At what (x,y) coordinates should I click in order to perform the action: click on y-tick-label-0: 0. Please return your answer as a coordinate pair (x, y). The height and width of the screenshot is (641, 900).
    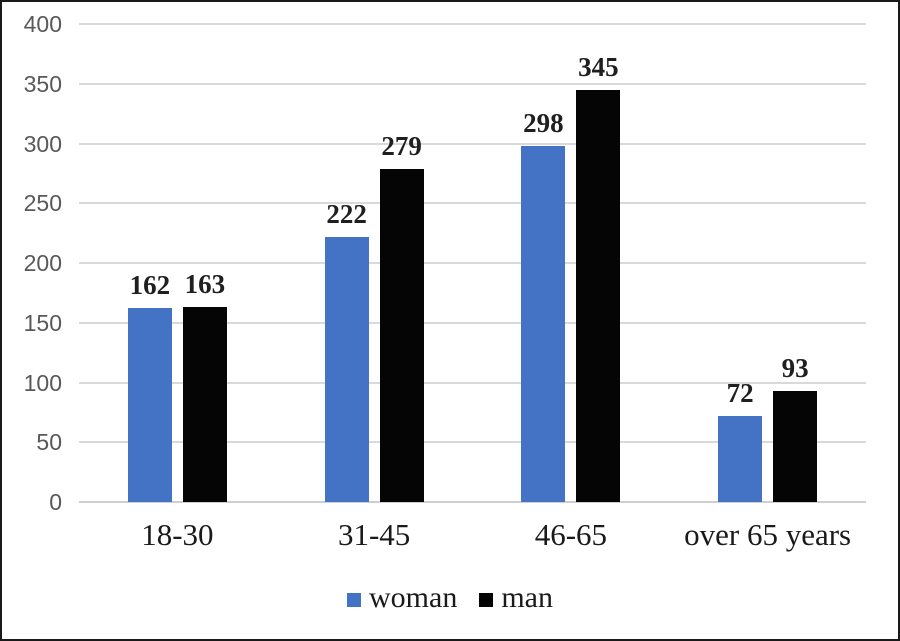
    Looking at the image, I should click on (55, 502).